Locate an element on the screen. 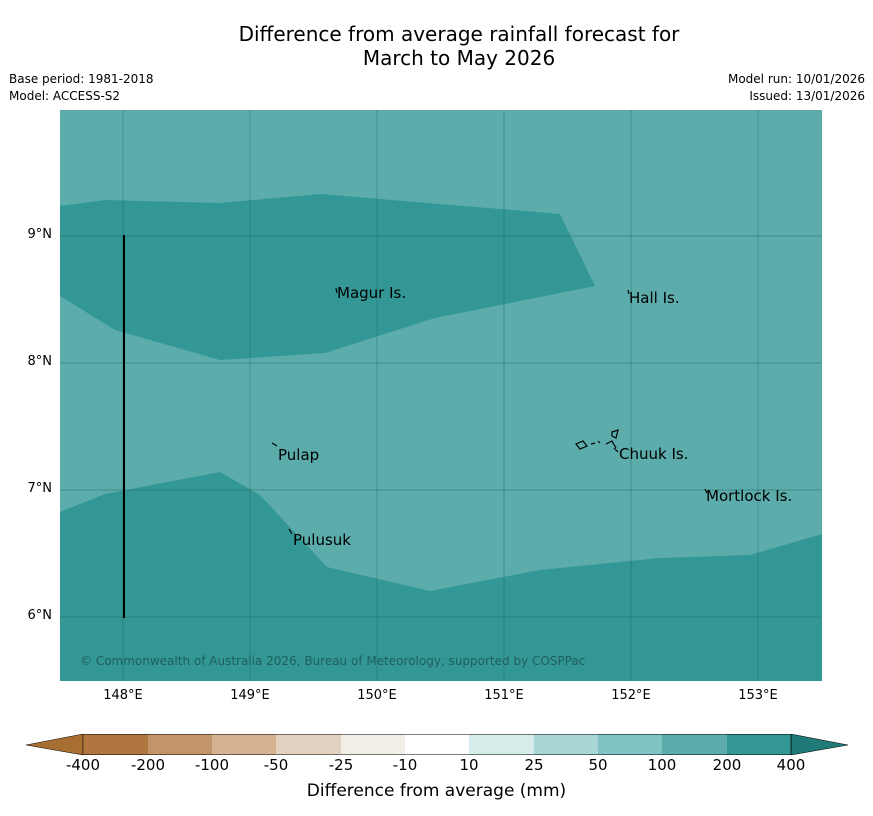  model-run: Model run: 10/01/2026 is located at coordinates (796, 79).